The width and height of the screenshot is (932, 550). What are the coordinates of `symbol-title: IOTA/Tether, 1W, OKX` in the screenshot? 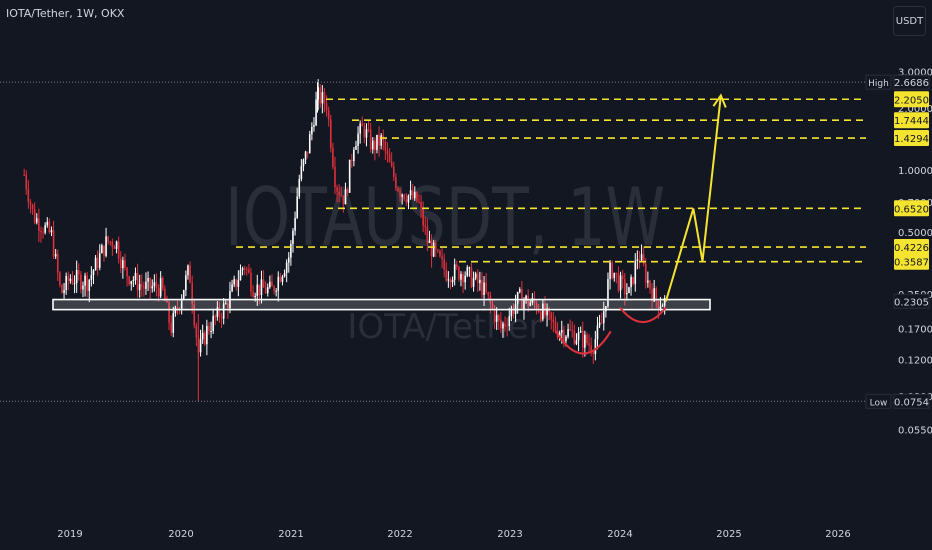 It's located at (65, 13).